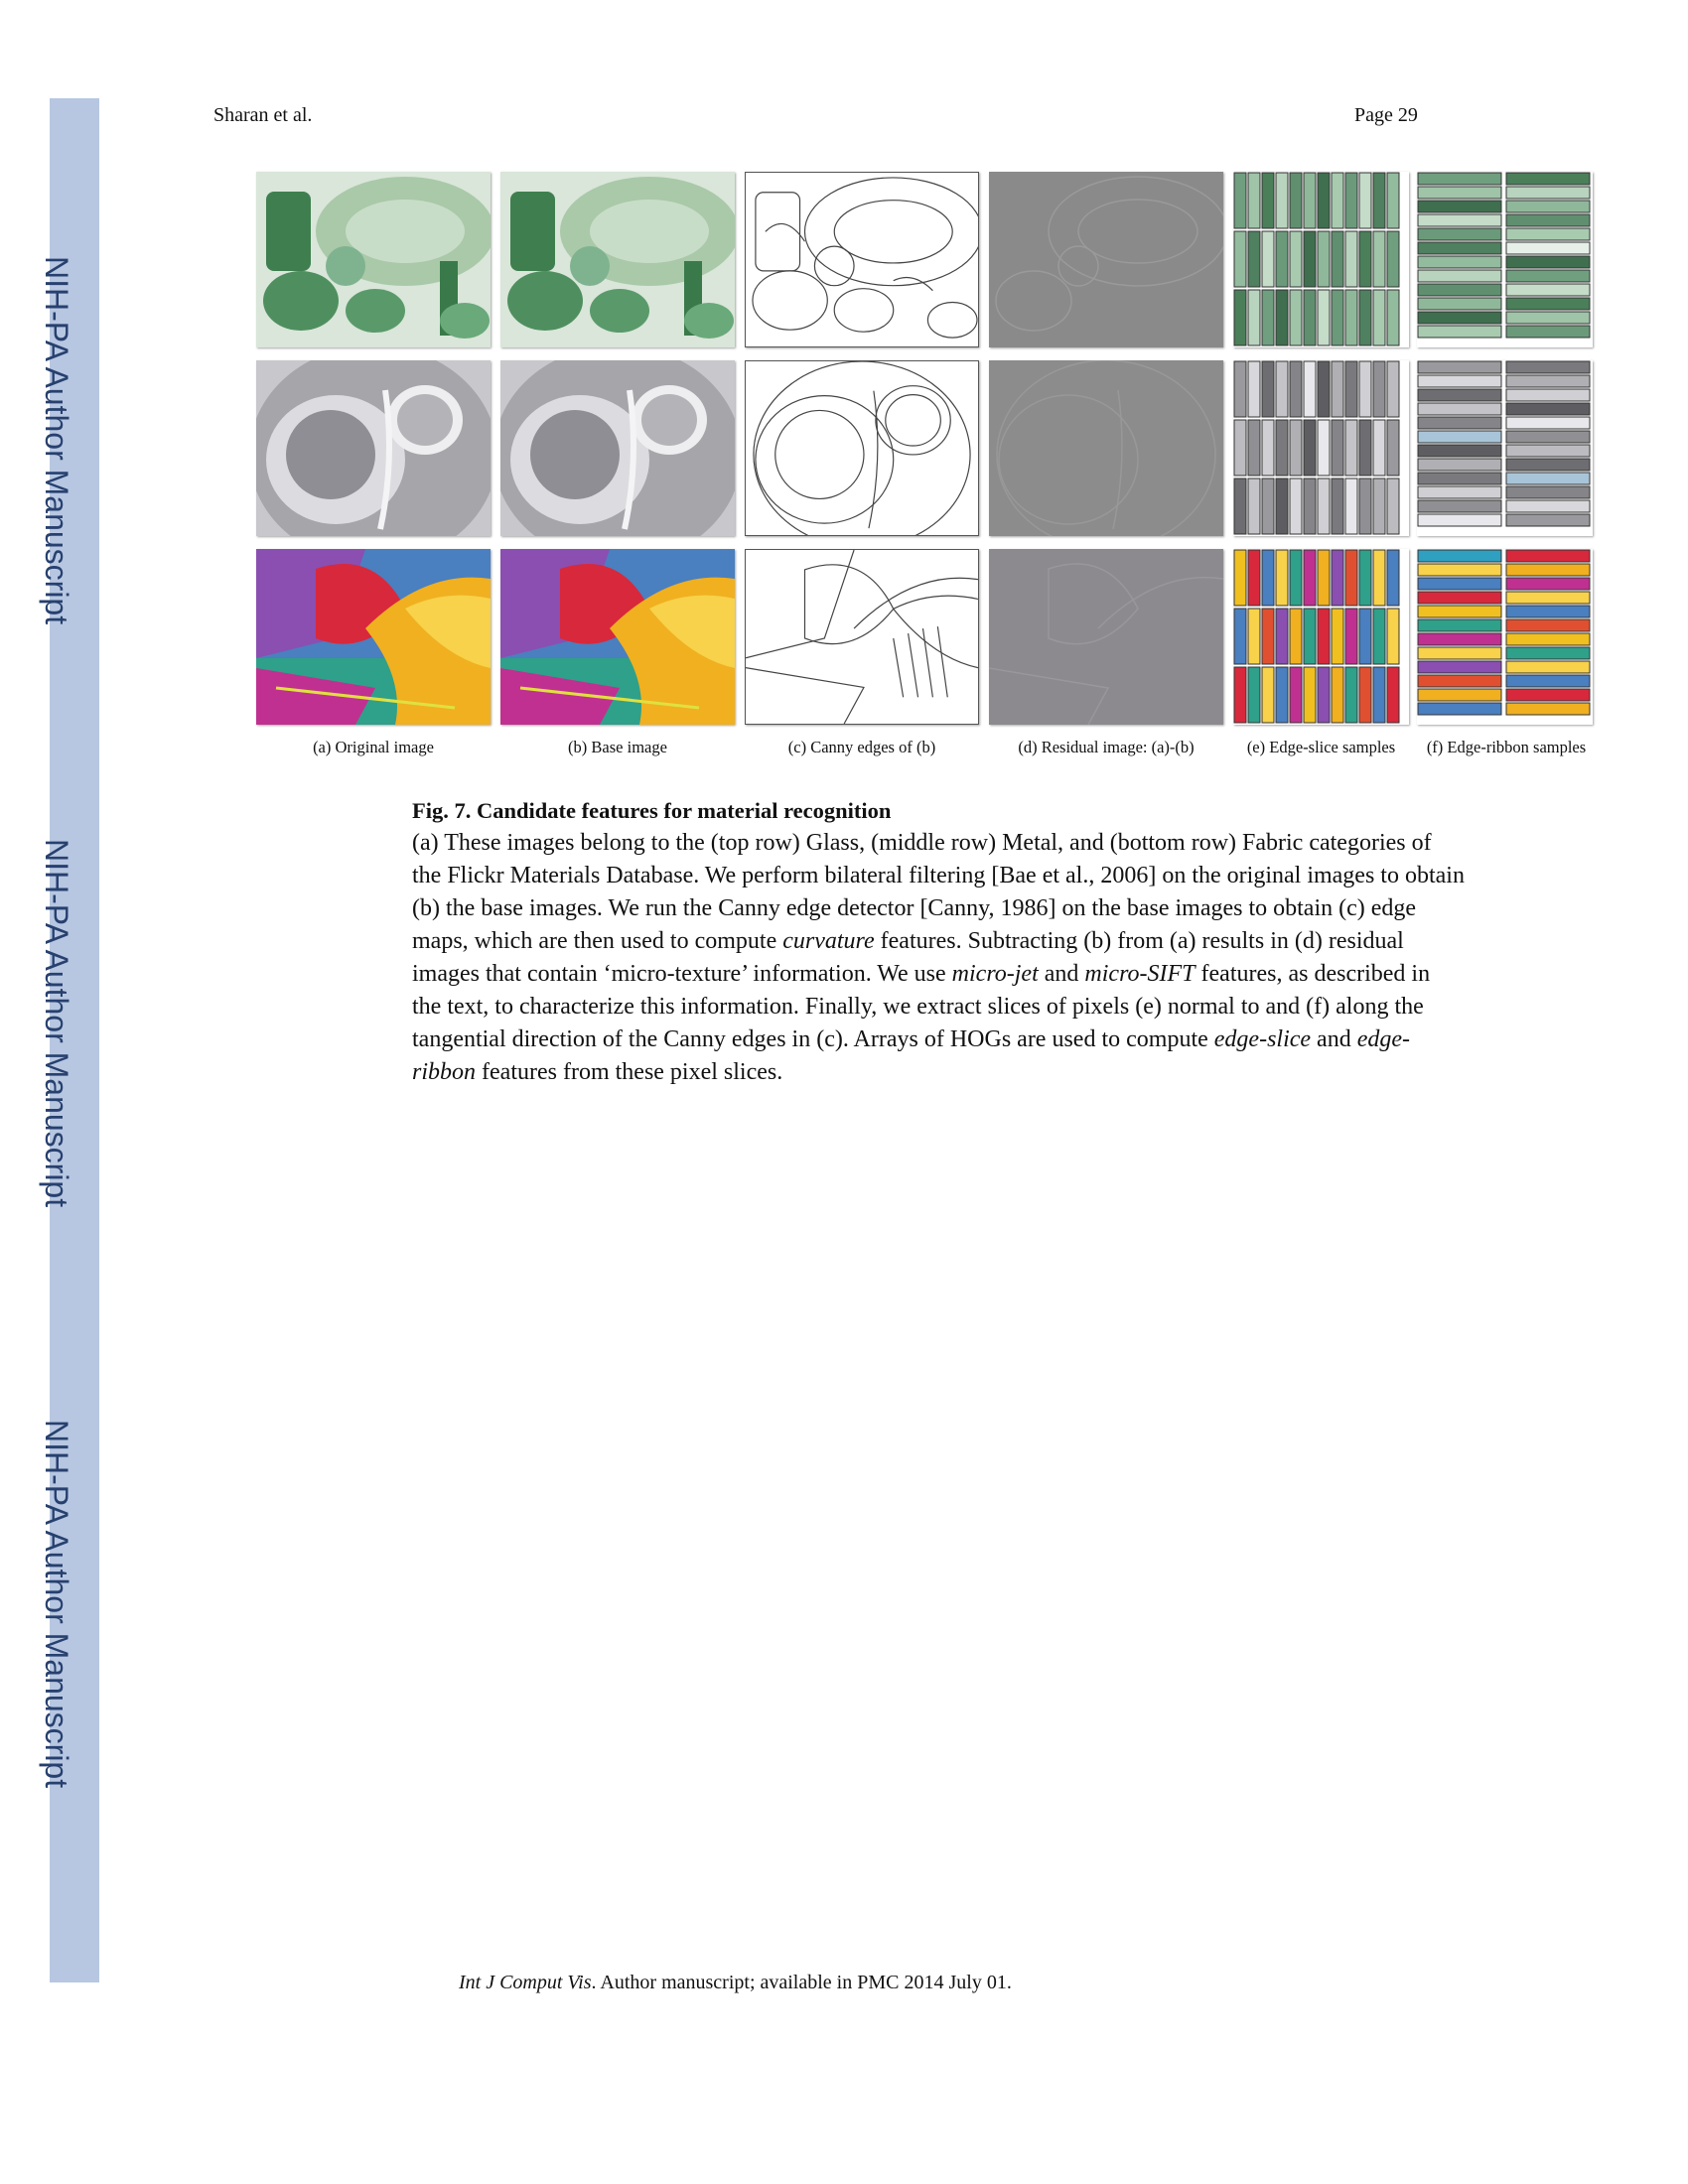 The width and height of the screenshot is (1688, 2184). Describe the element at coordinates (373, 259) in the screenshot. I see `glass-original-image` at that location.